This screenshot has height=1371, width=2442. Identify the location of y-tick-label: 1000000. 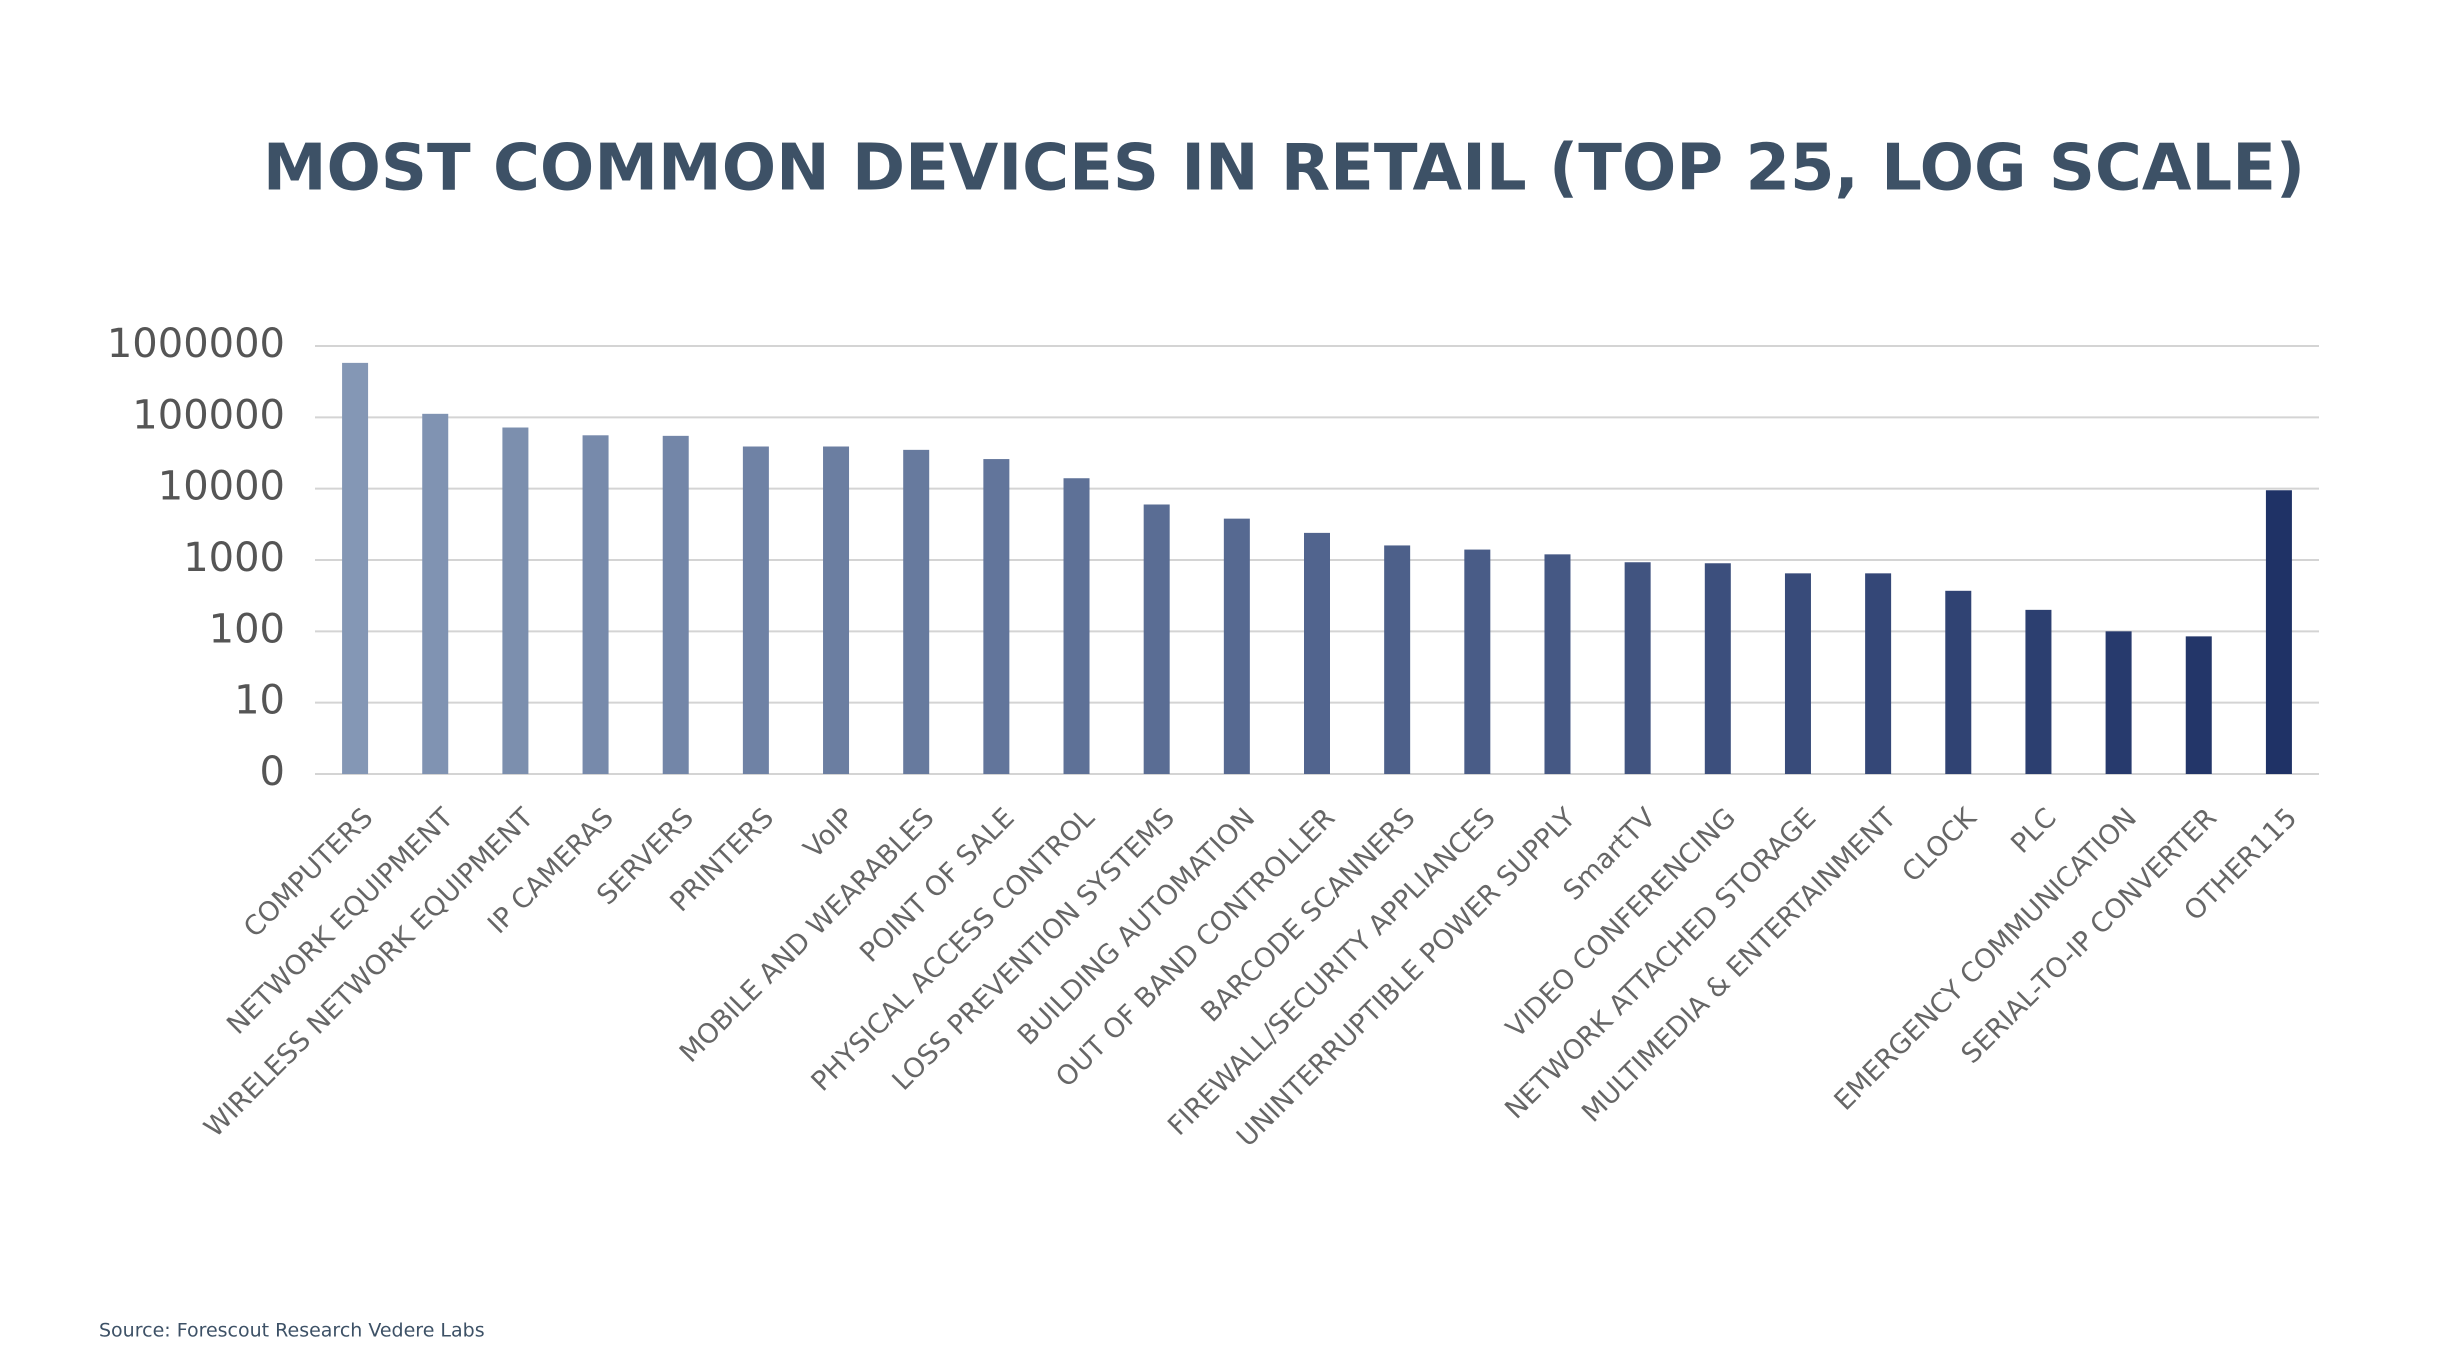
(196, 344).